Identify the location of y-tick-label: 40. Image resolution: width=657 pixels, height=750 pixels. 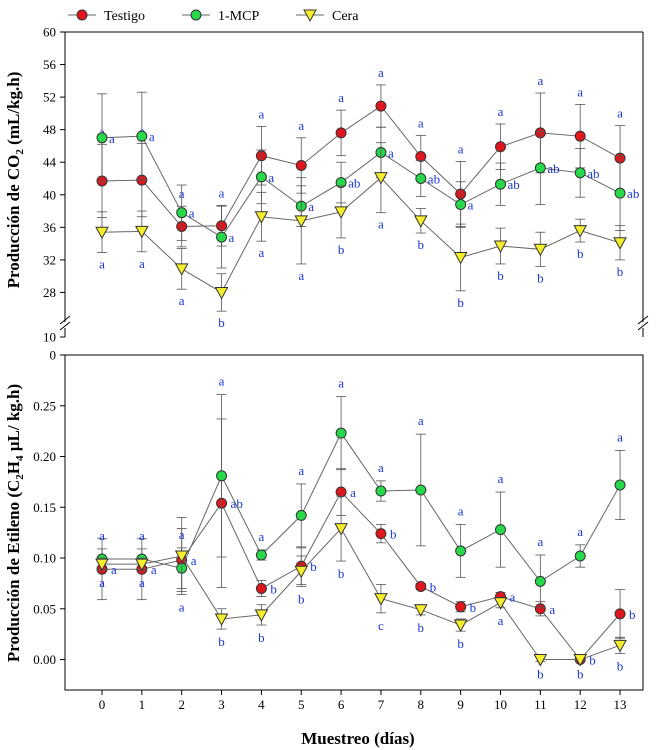
(49, 194).